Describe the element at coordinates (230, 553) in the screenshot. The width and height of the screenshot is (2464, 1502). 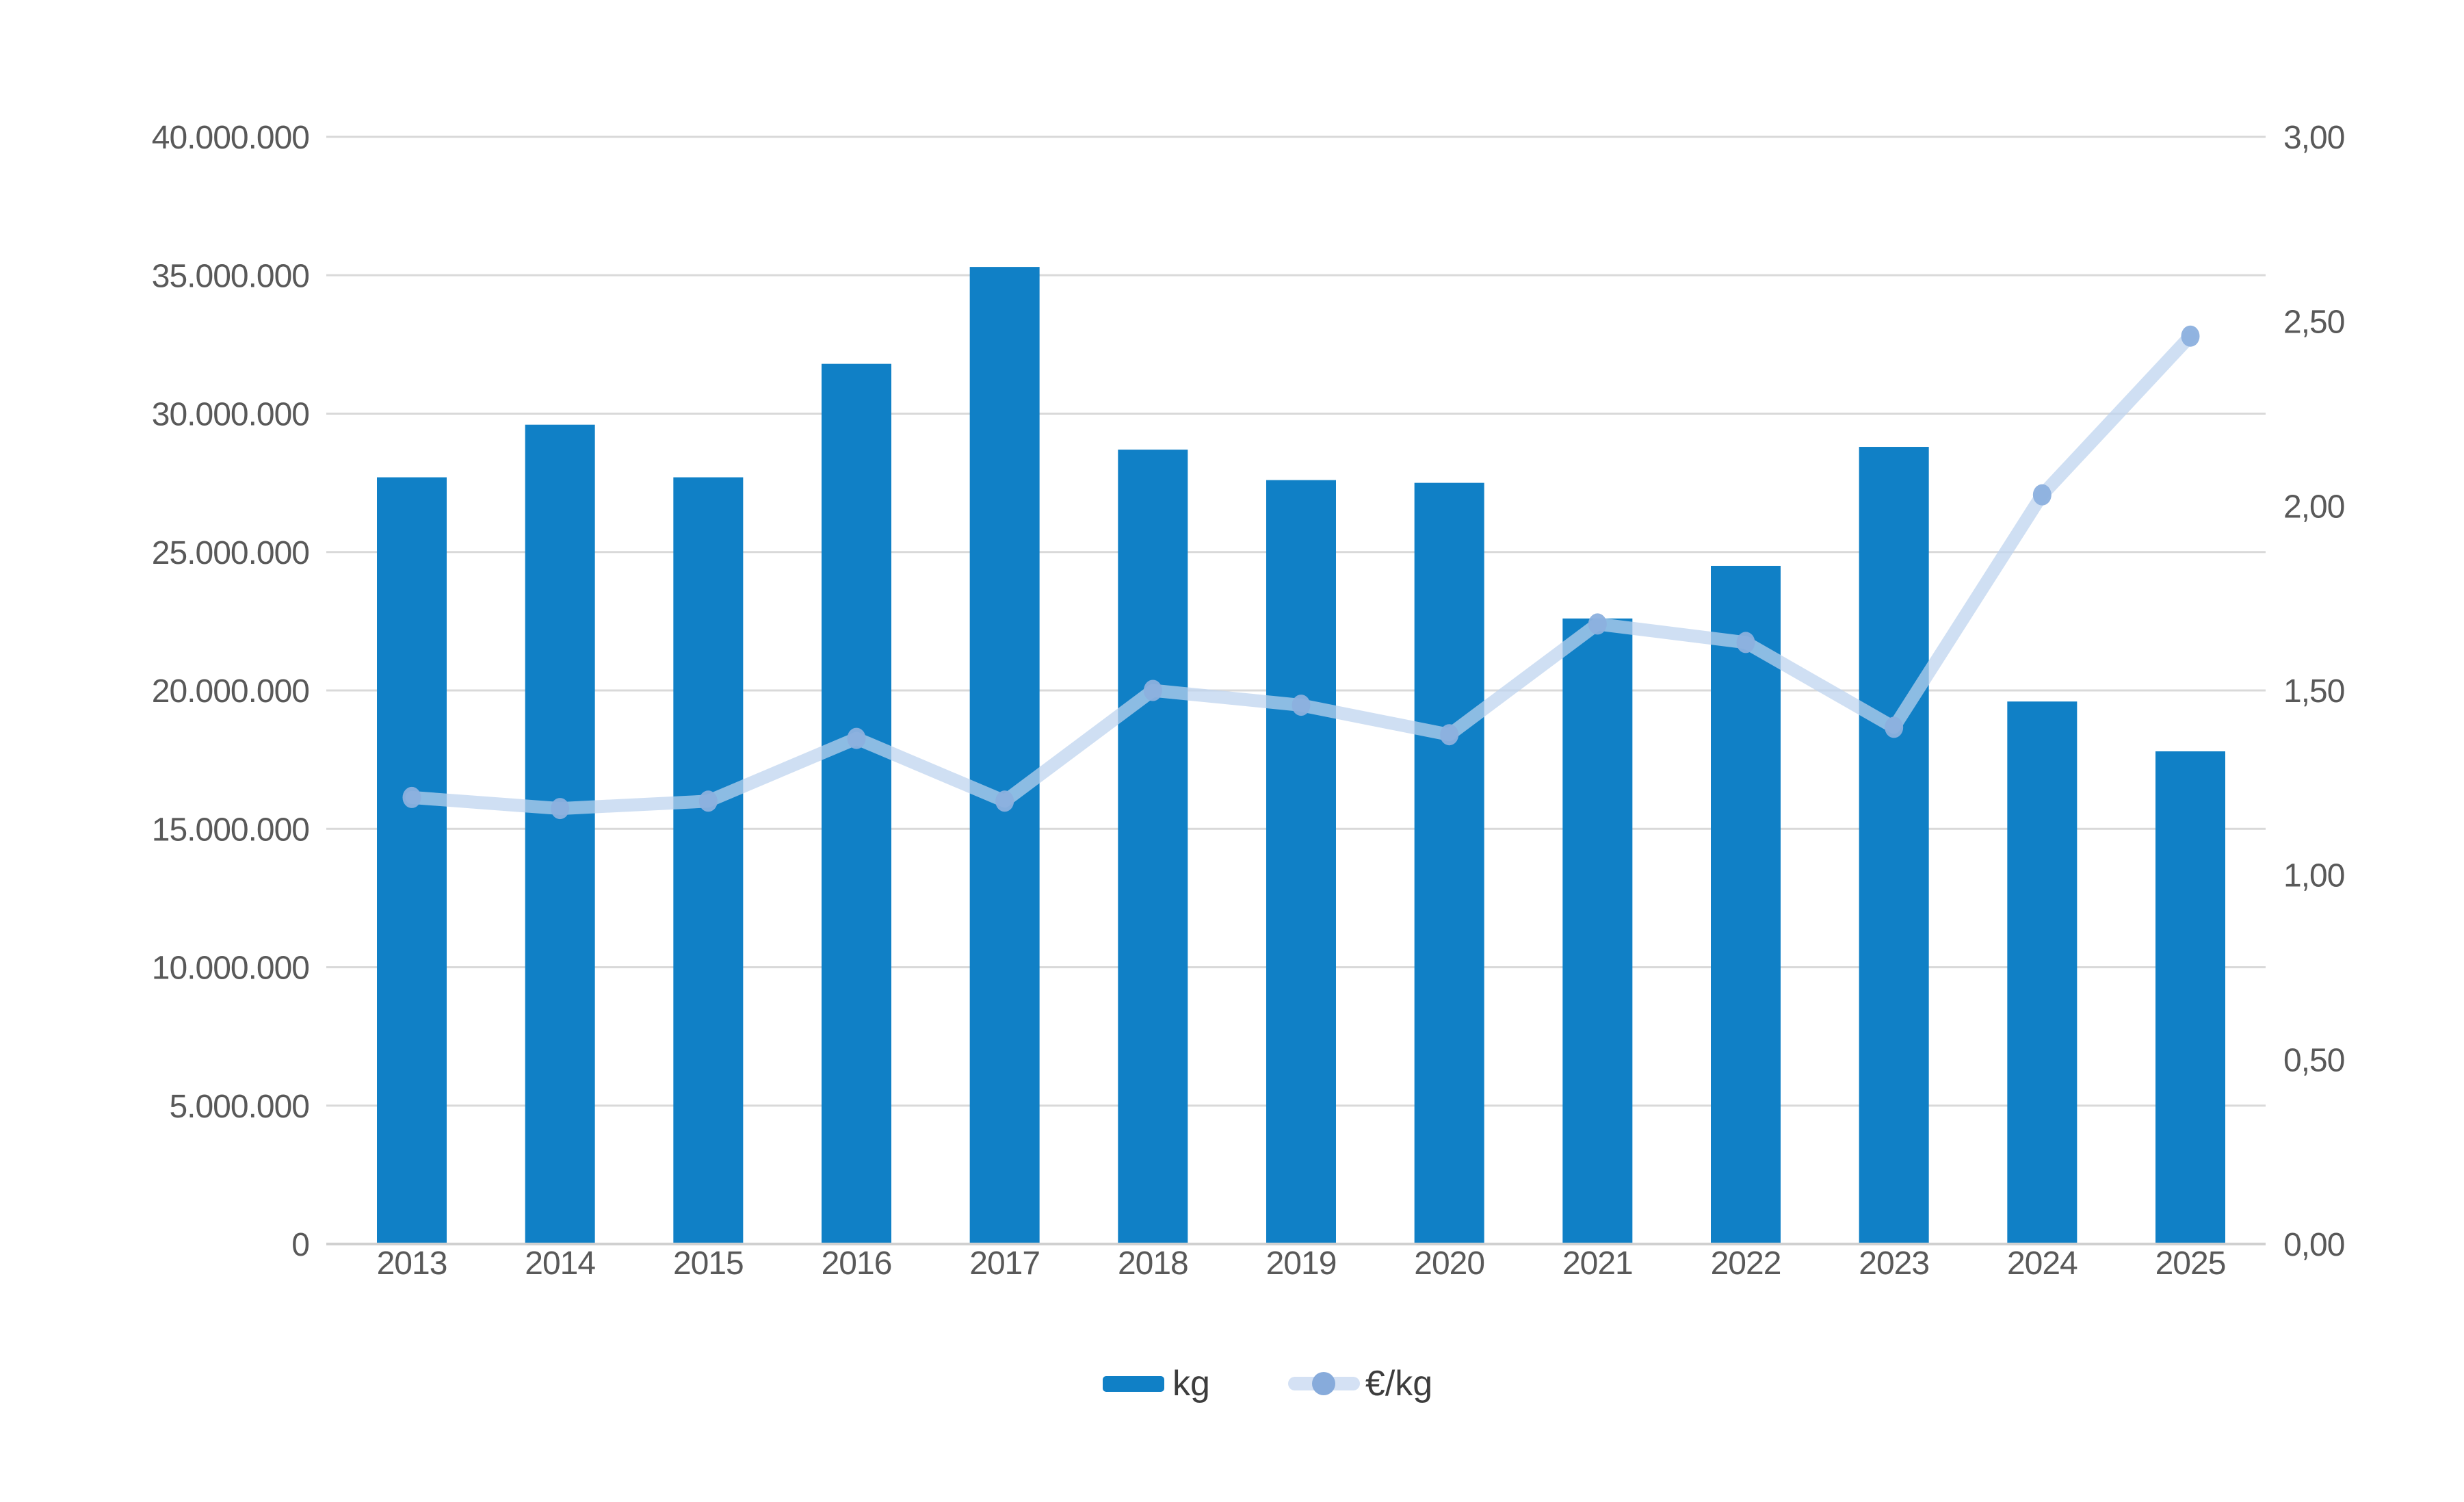
I see `left-axis-tick-label: 25.000.000` at that location.